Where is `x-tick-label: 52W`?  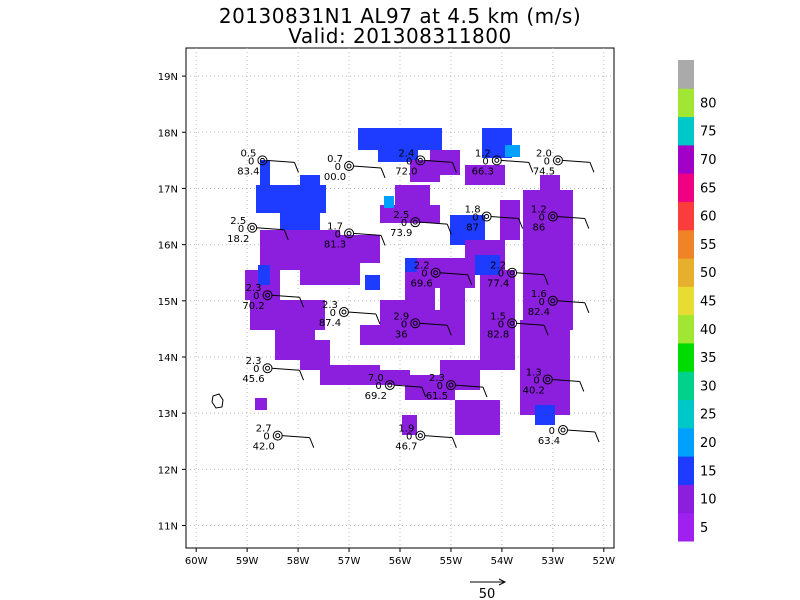
x-tick-label: 52W is located at coordinates (603, 561).